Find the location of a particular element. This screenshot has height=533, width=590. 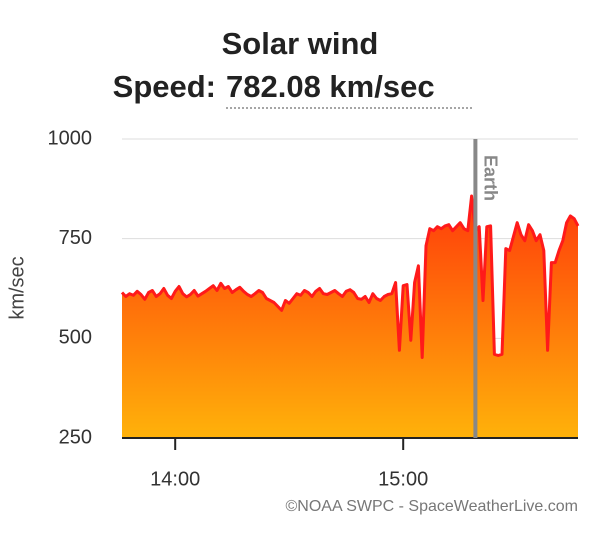

y-tick-label: 750 is located at coordinates (75, 238).